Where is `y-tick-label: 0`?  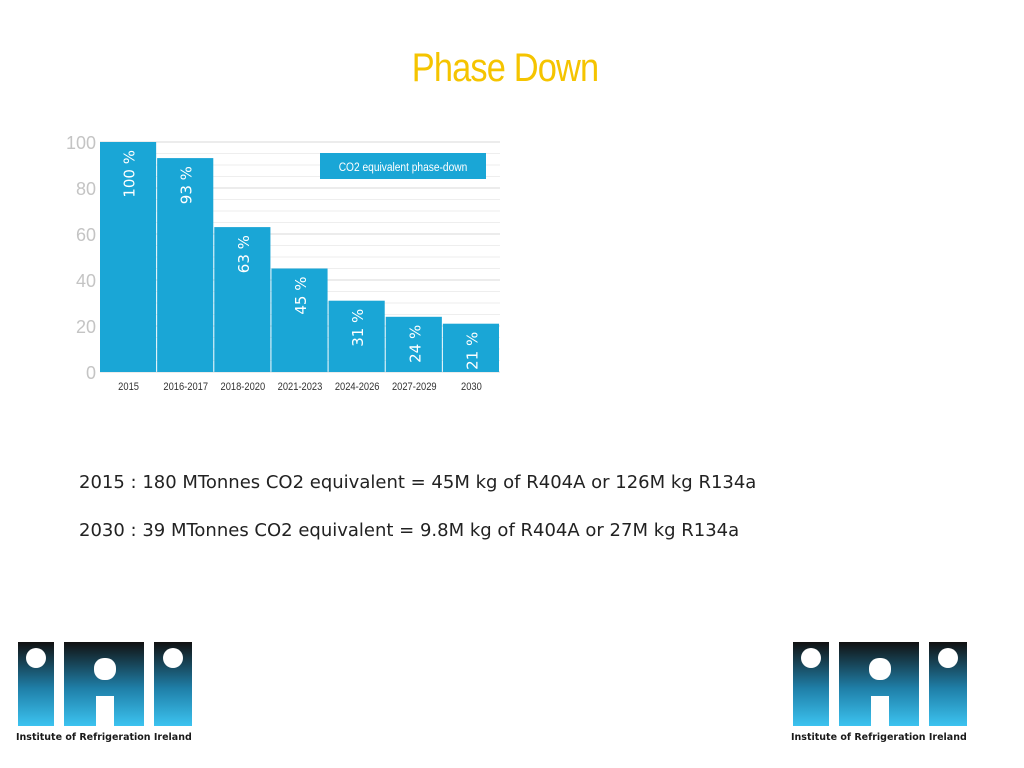 y-tick-label: 0 is located at coordinates (91, 373).